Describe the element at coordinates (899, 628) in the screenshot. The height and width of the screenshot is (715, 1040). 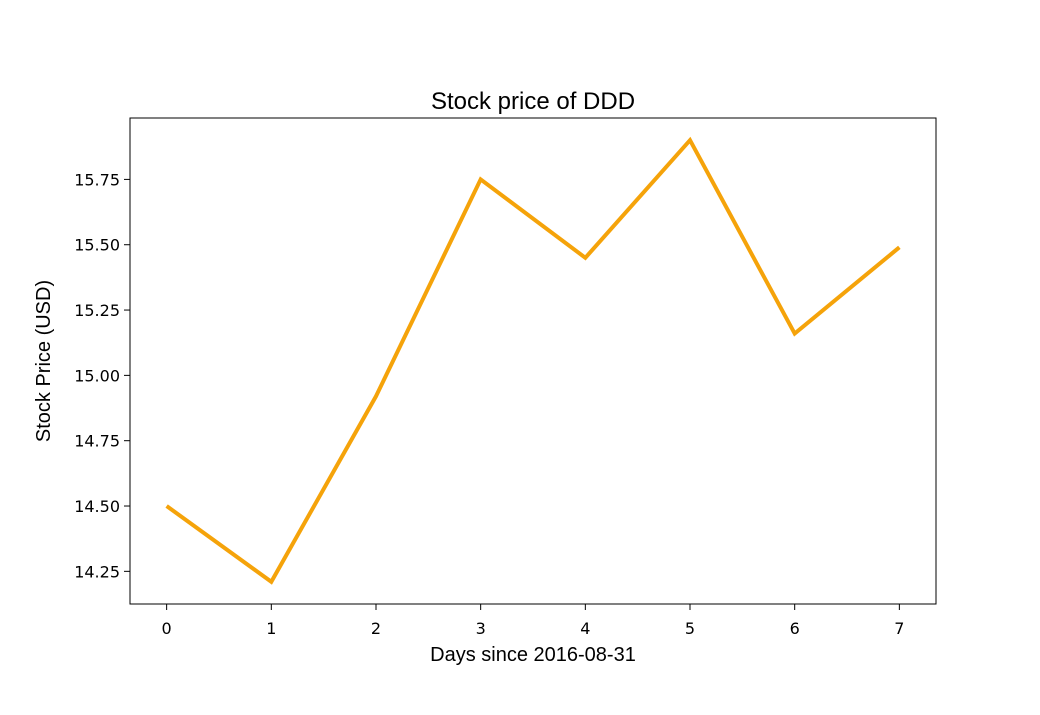
I see `x-tick-label: 7` at that location.